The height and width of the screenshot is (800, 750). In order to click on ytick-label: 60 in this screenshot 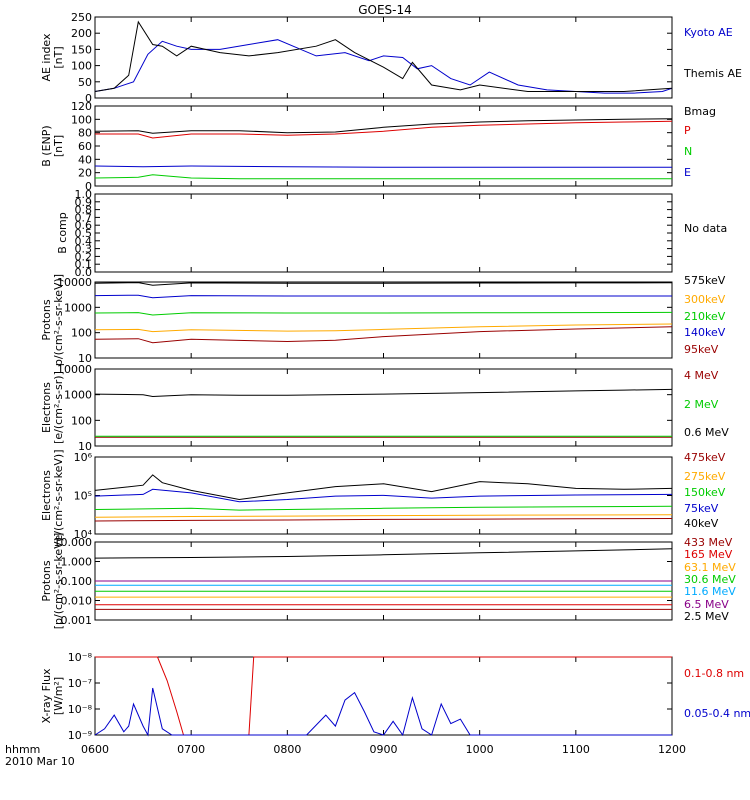, I will do `click(85, 146)`.